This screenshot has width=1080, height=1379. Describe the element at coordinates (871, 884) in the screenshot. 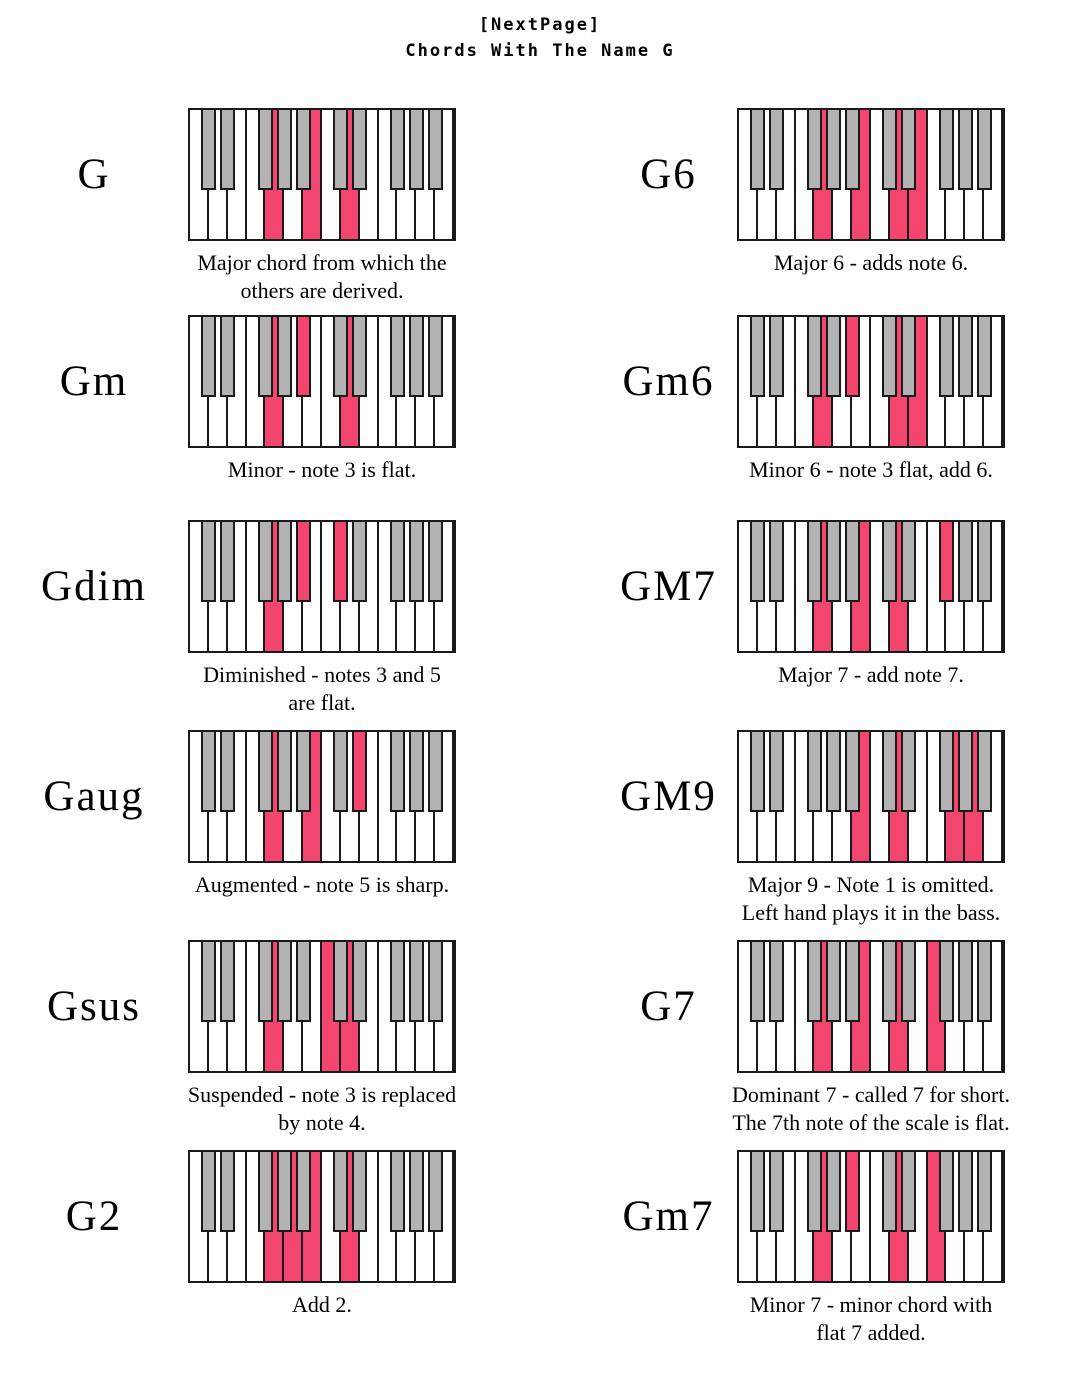

I see `caption-line: Major 9 - Note 1 is omitted.` at that location.